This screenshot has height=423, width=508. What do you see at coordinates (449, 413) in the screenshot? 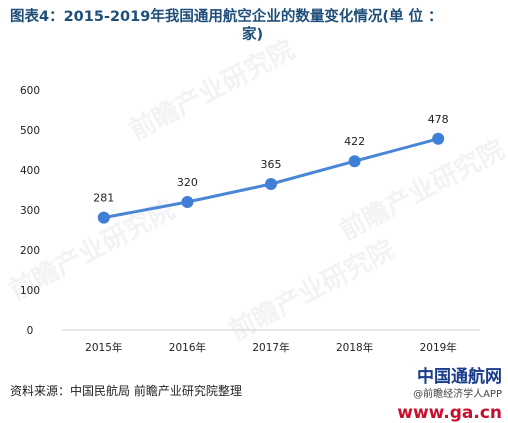
I see `logo-domain: www.ga.cn` at bounding box center [449, 413].